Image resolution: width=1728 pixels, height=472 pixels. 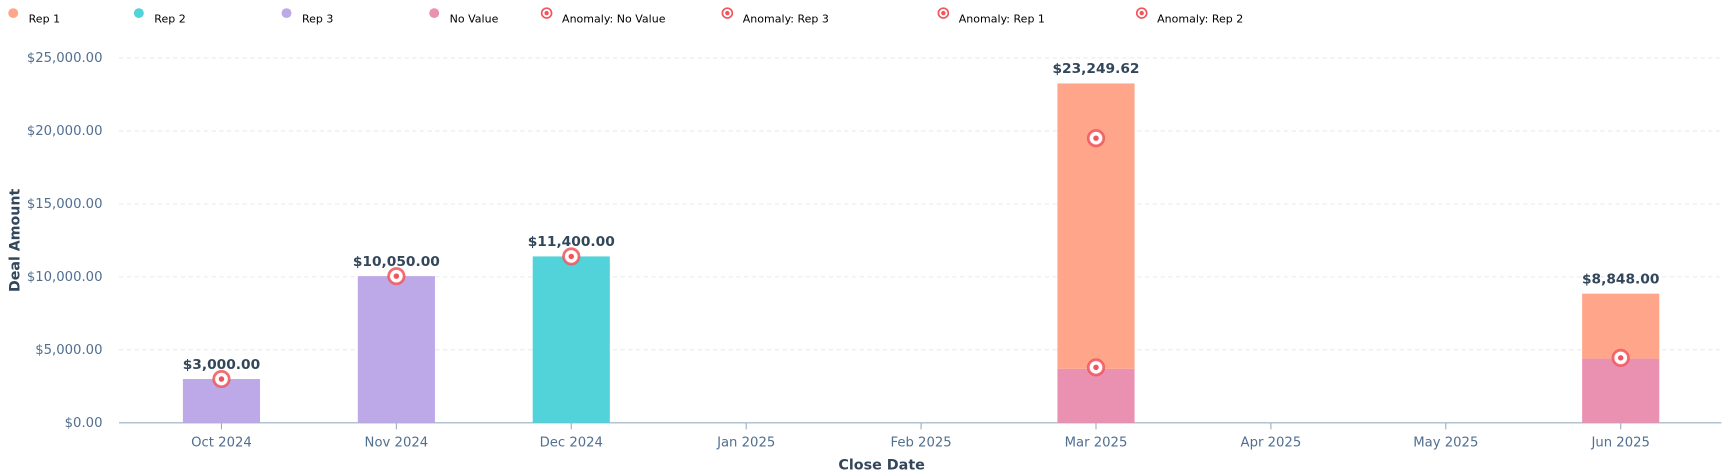 What do you see at coordinates (44, 19) in the screenshot?
I see `legend-label: Rep 1` at bounding box center [44, 19].